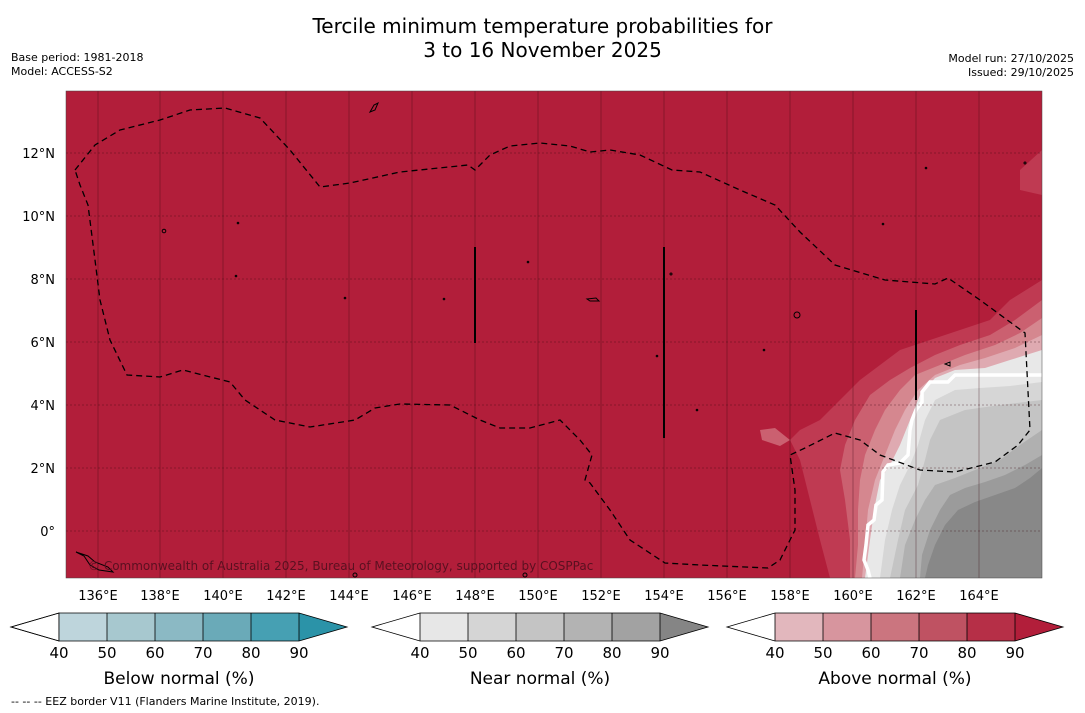 This screenshot has width=1085, height=713. Describe the element at coordinates (790, 596) in the screenshot. I see `lon-tick: 158°E` at that location.